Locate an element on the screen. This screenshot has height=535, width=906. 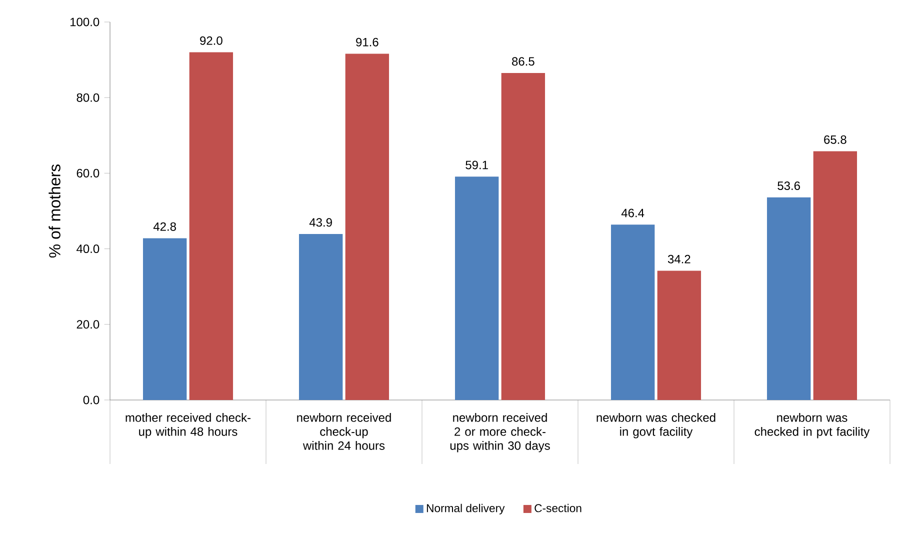
y-tick-label: 60.0 is located at coordinates (88, 173).